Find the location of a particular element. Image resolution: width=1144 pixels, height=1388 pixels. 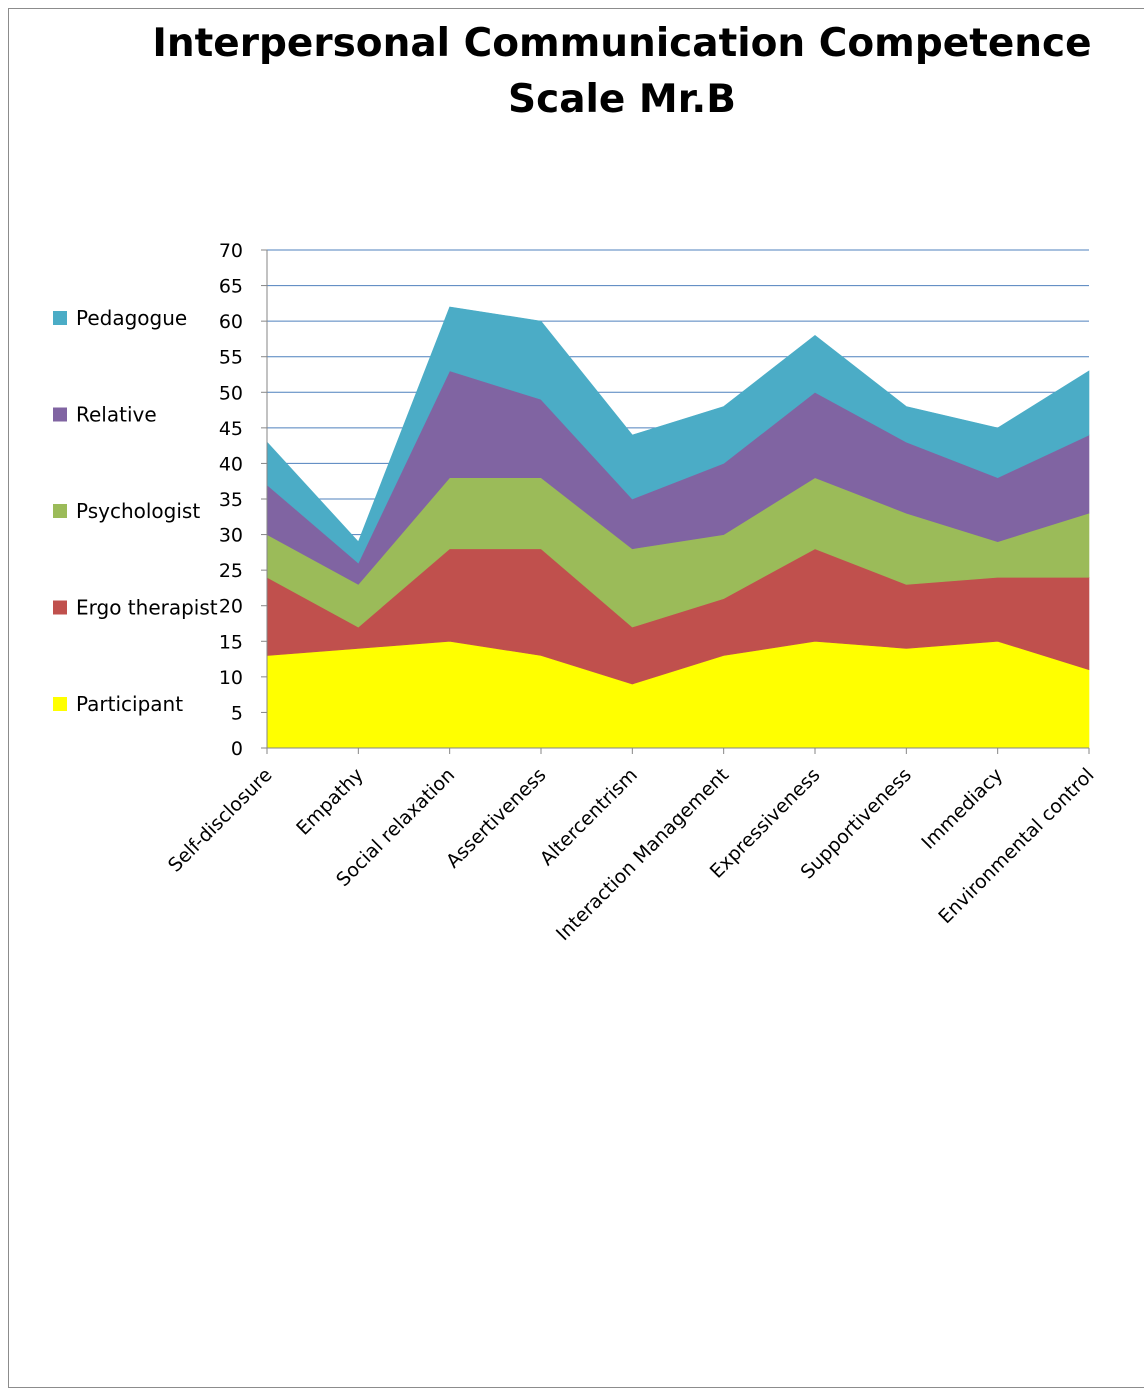

y-tick-label: 35 is located at coordinates (231, 500).